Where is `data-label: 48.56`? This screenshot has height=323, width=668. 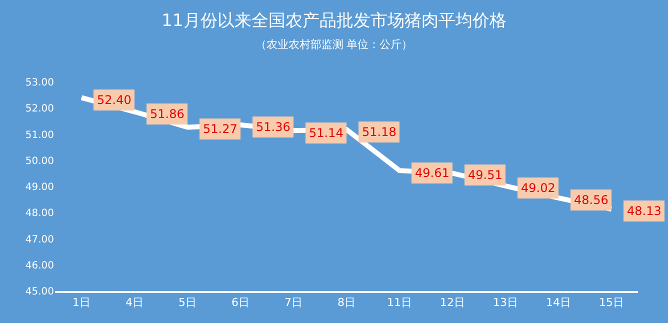
data-label: 48.56 is located at coordinates (591, 200).